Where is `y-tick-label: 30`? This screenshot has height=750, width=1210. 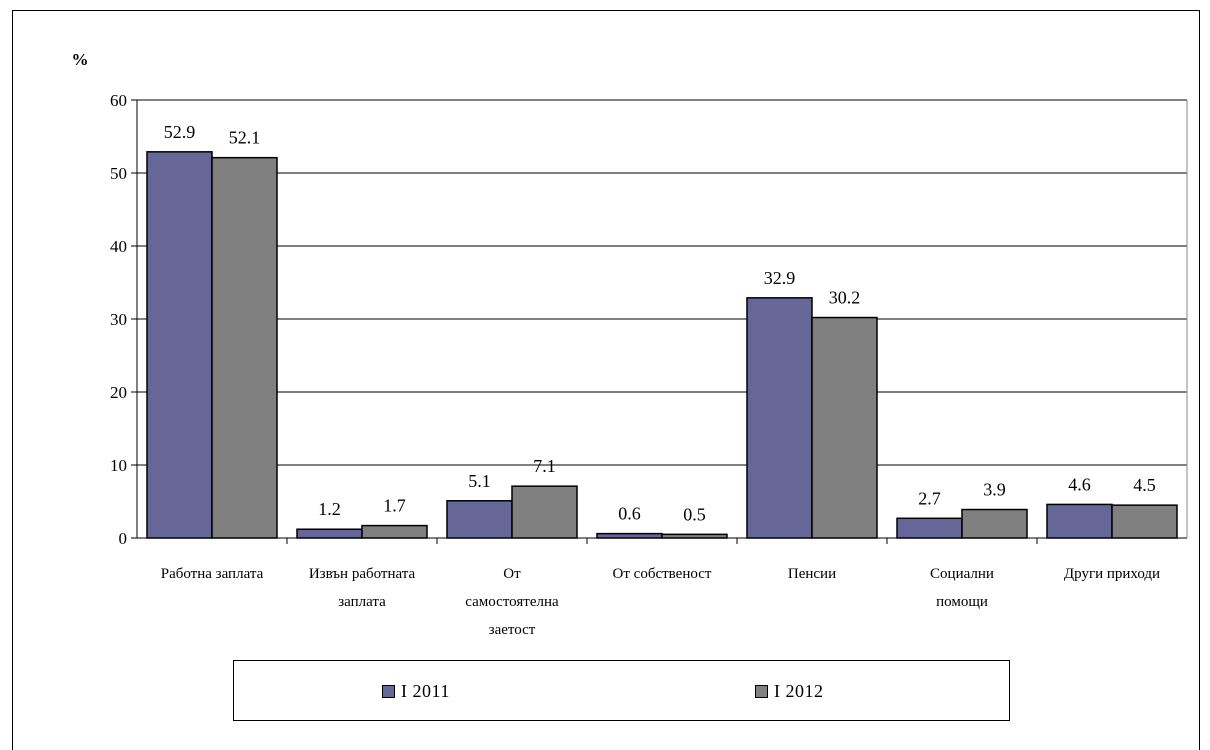
y-tick-label: 30 is located at coordinates (118, 319).